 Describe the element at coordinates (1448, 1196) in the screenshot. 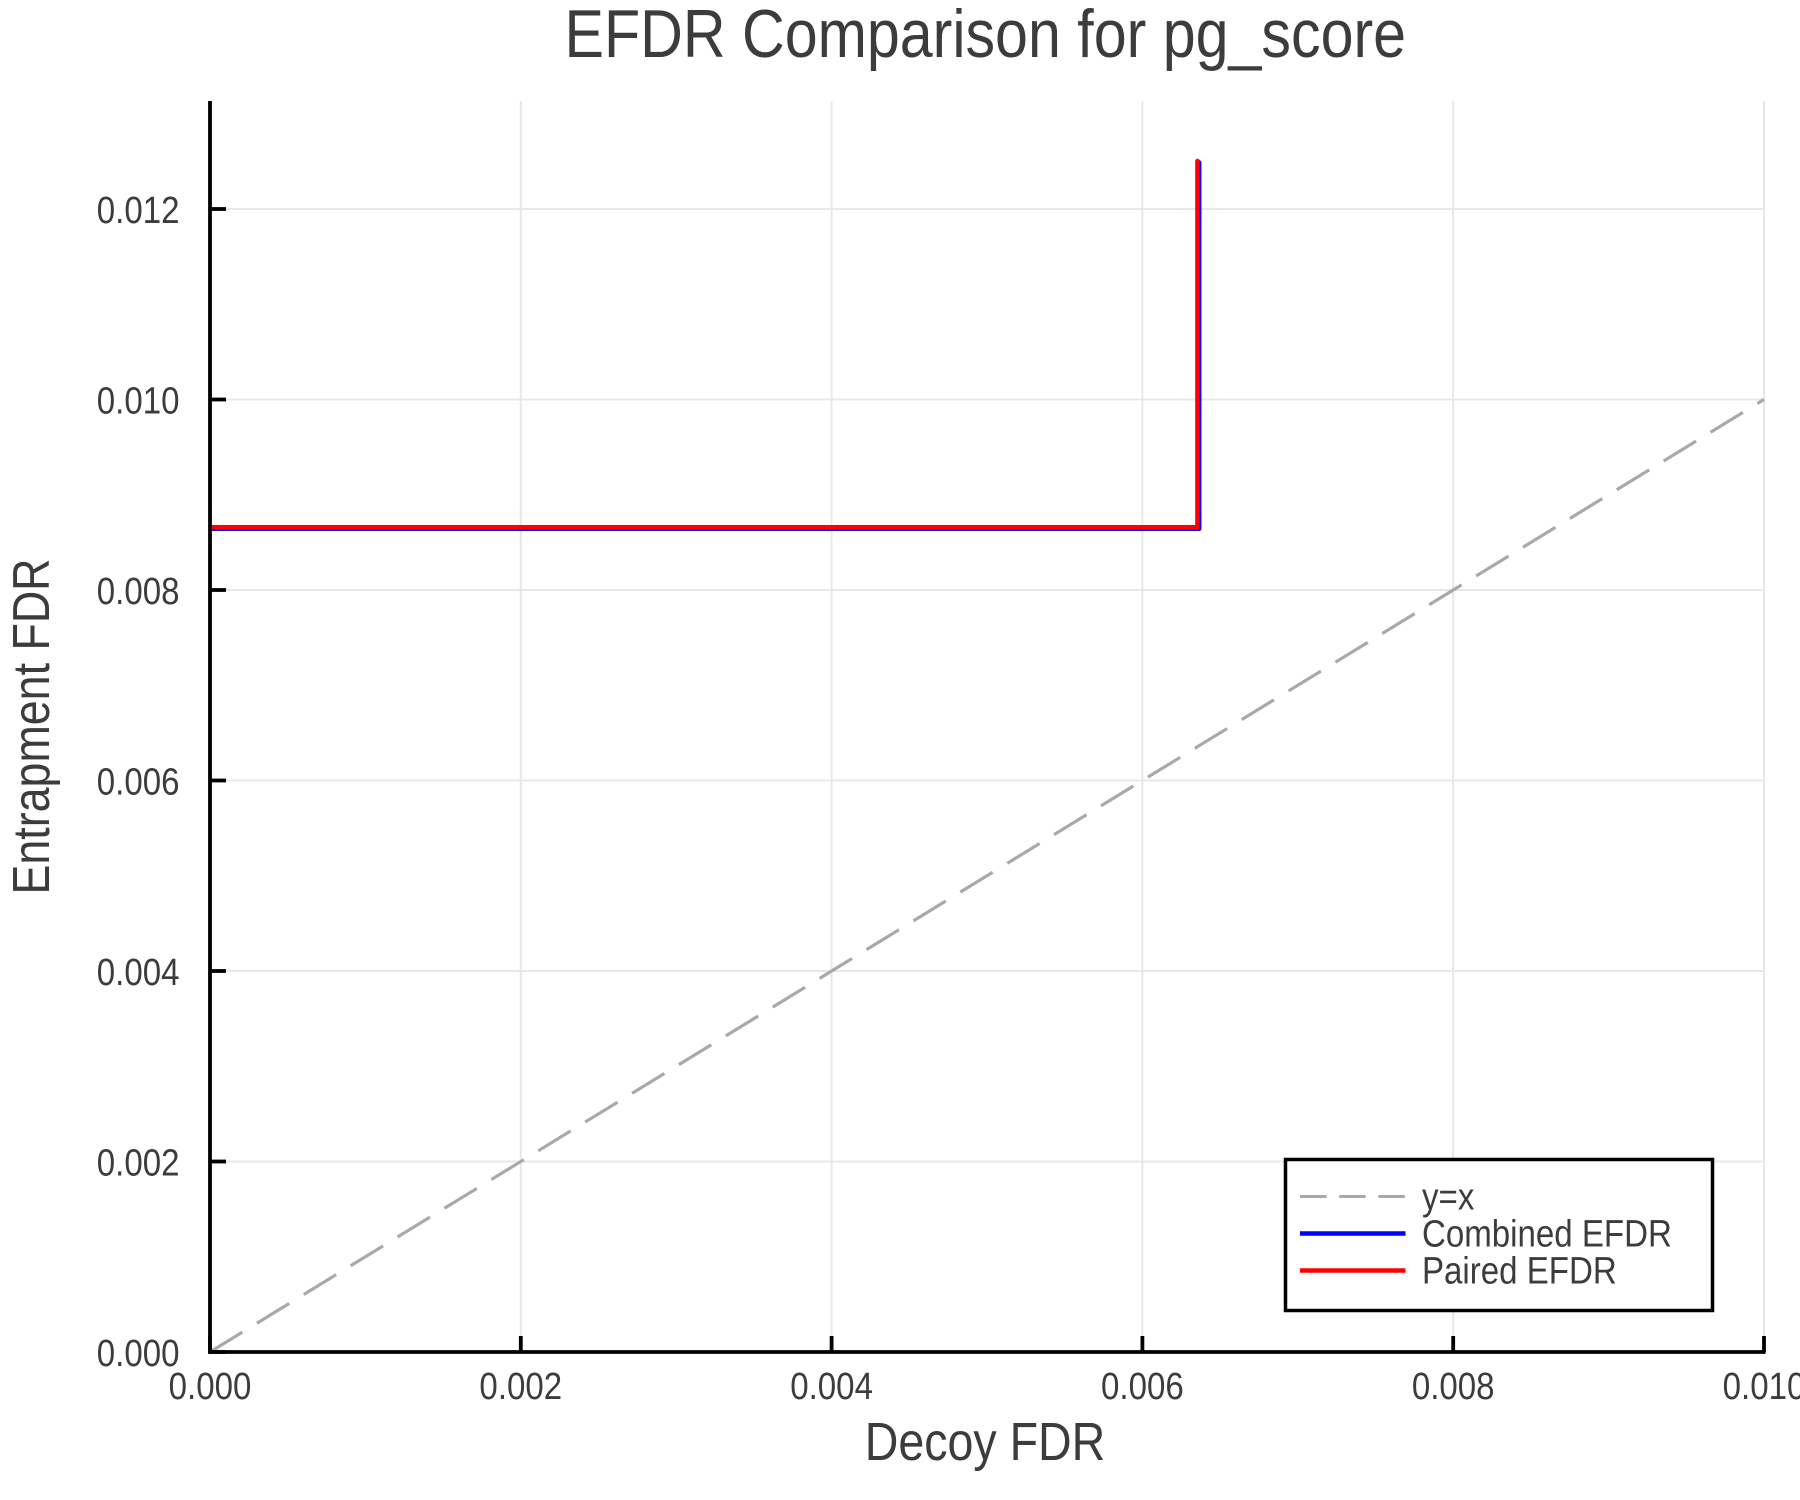

I see `svg-text: y=x` at that location.